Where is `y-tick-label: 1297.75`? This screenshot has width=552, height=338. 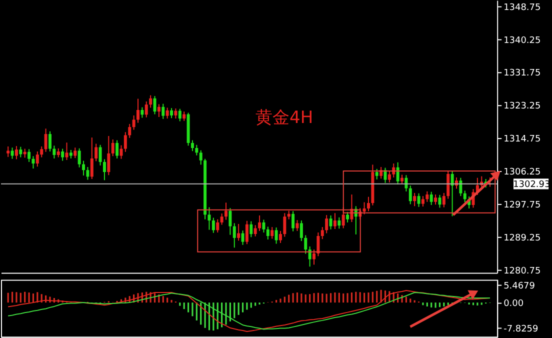
y-tick-label: 1297.75 is located at coordinates (522, 205).